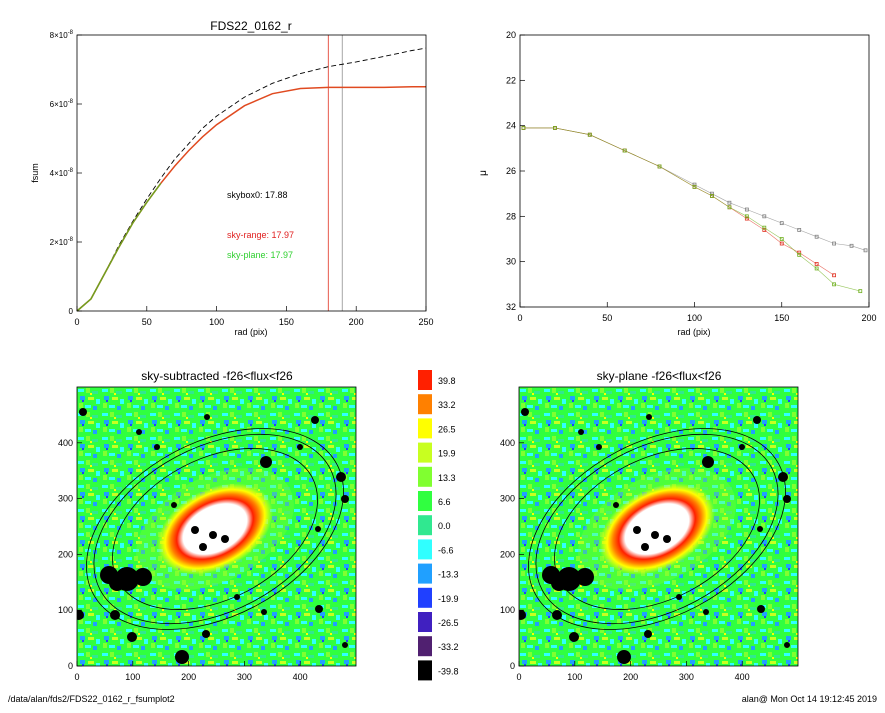 This screenshot has height=713, width=885. Describe the element at coordinates (448, 623) in the screenshot. I see `colorbar-label: -26.5` at that location.